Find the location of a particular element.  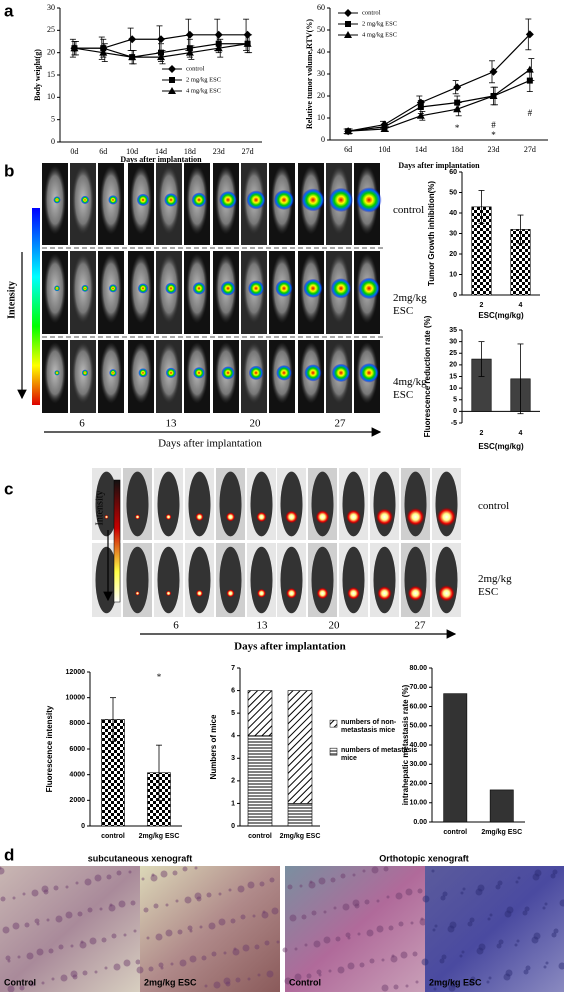

y-tick-label: 5 is located at coordinates (53, 118).